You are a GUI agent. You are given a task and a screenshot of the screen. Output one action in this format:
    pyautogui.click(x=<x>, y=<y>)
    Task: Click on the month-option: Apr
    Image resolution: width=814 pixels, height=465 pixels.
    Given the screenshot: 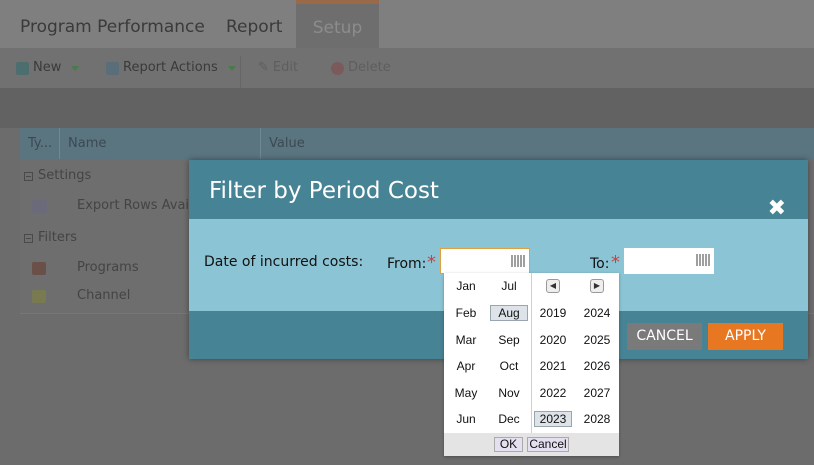 What is the action you would take?
    pyautogui.click(x=466, y=366)
    